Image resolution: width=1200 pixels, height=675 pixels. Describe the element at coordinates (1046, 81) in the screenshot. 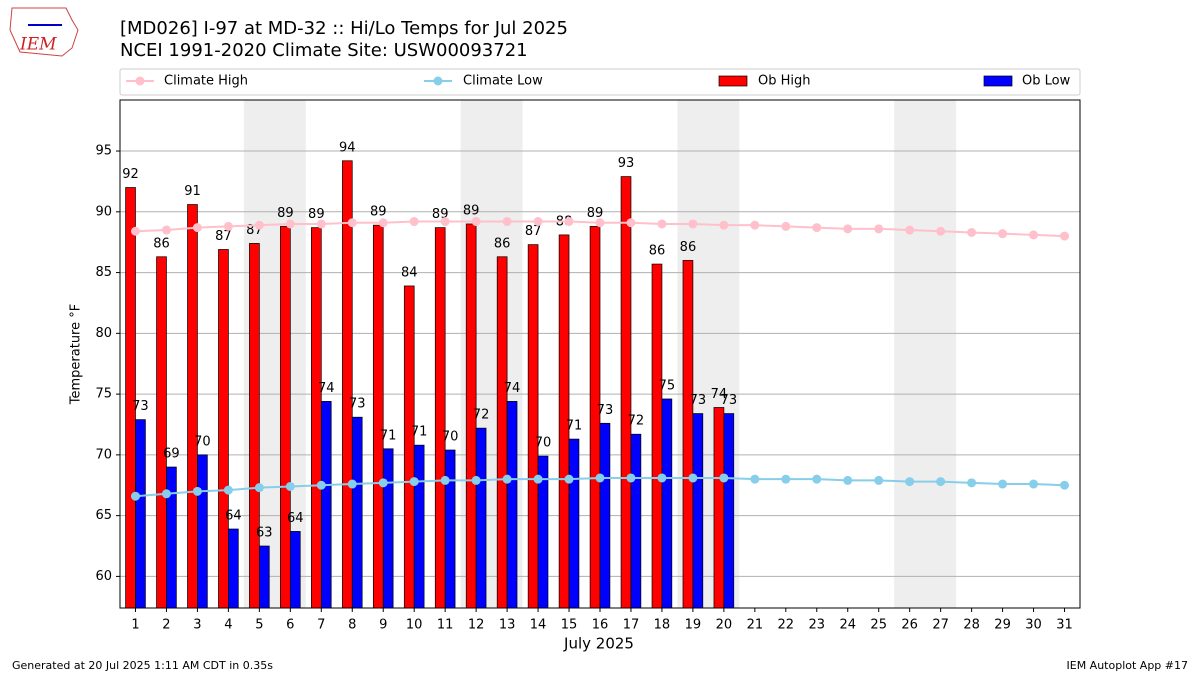

I see `legend-label: Ob Low` at that location.